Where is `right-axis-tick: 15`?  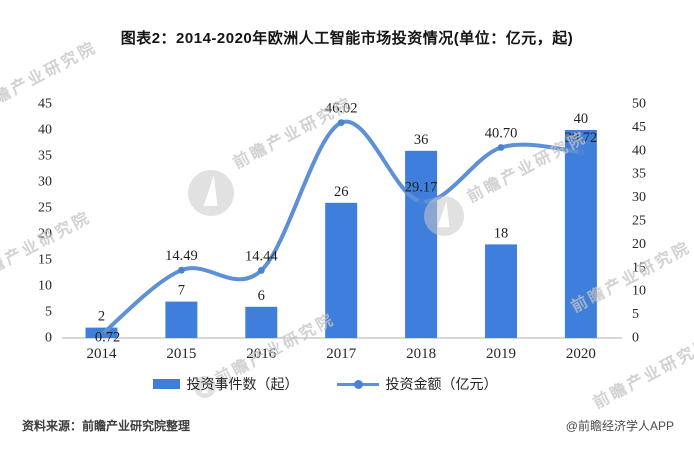 right-axis-tick: 15 is located at coordinates (639, 267).